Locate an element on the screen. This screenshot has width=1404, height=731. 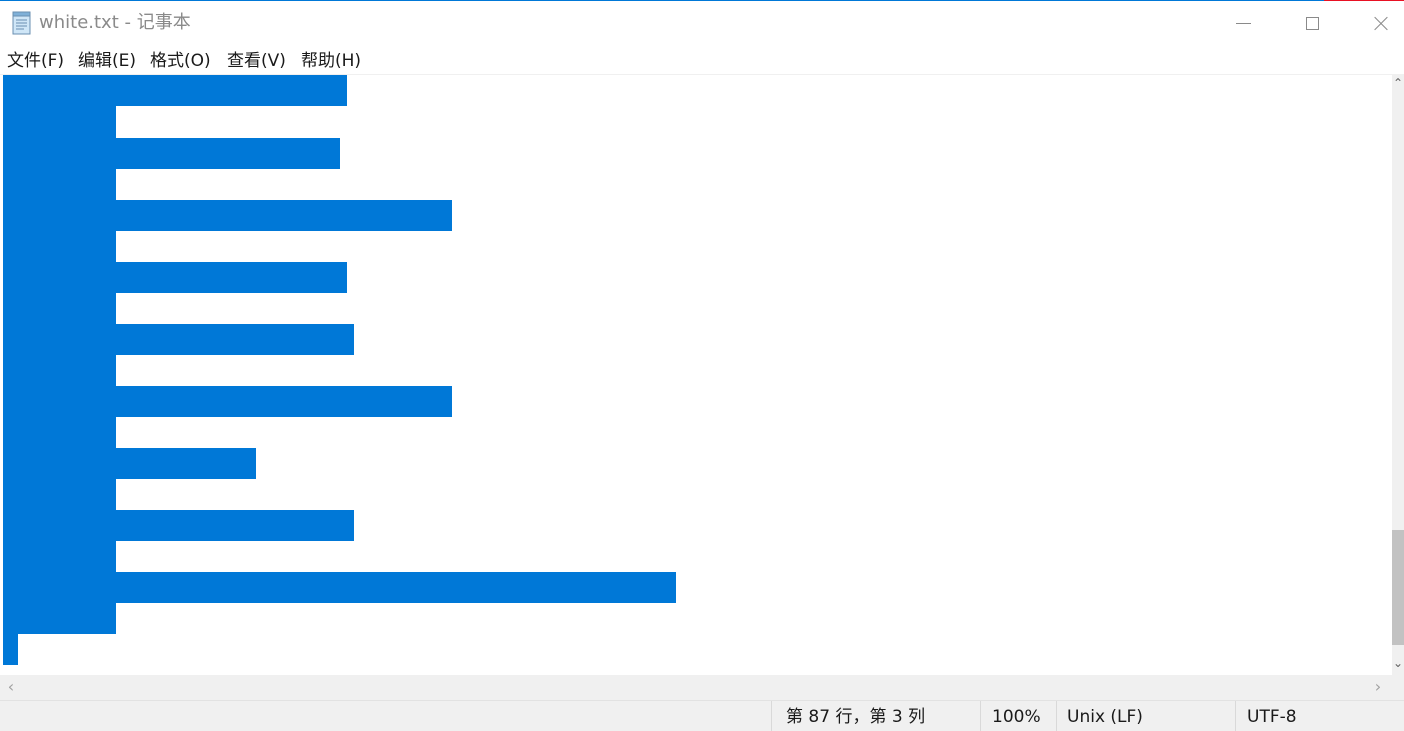
menu-file: 文件(F) is located at coordinates (36, 61).